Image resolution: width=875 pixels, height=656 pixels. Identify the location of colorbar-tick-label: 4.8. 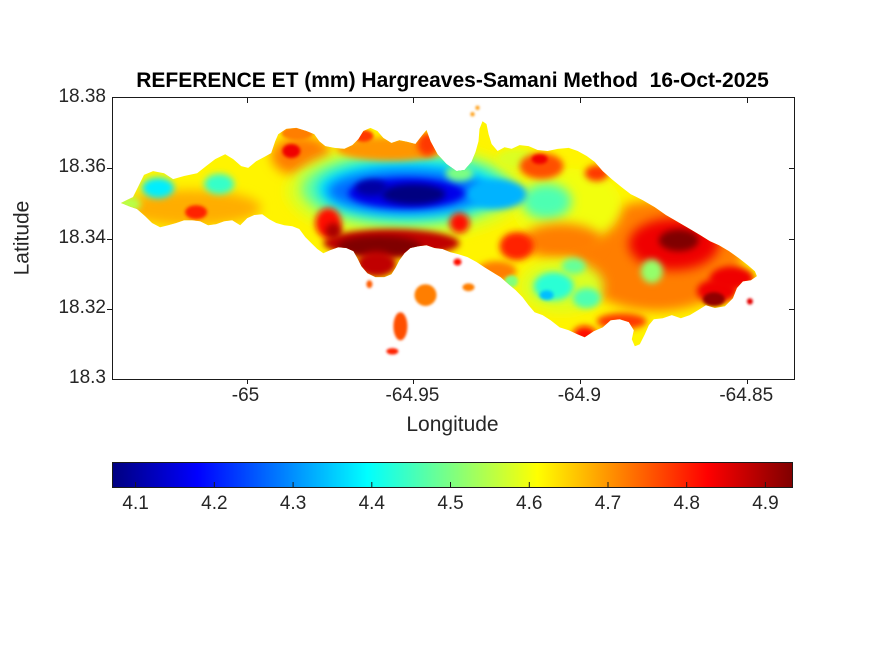
(686, 503).